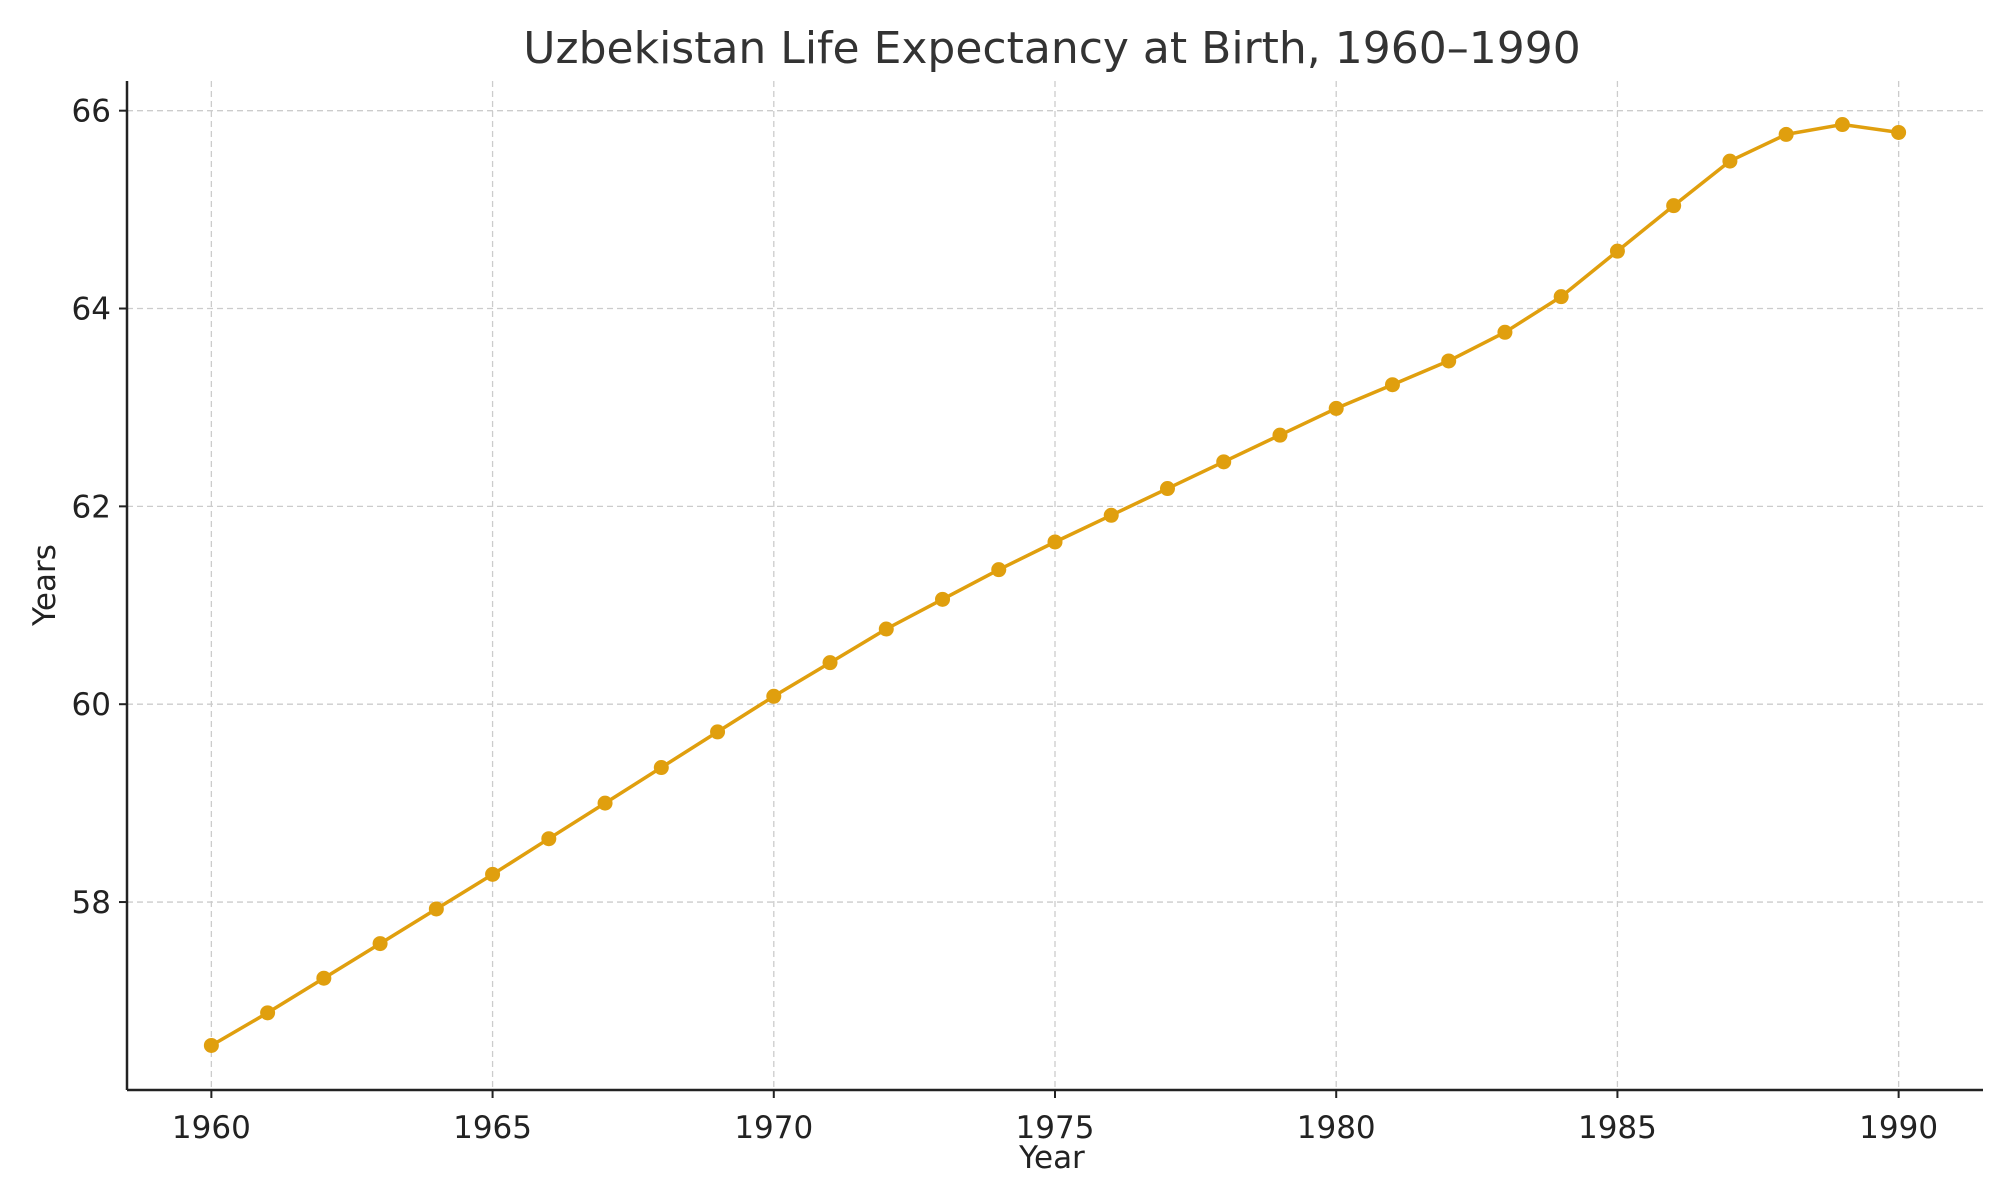 The image size is (2000, 1200). Describe the element at coordinates (91, 507) in the screenshot. I see `y-tick-label: 62` at that location.